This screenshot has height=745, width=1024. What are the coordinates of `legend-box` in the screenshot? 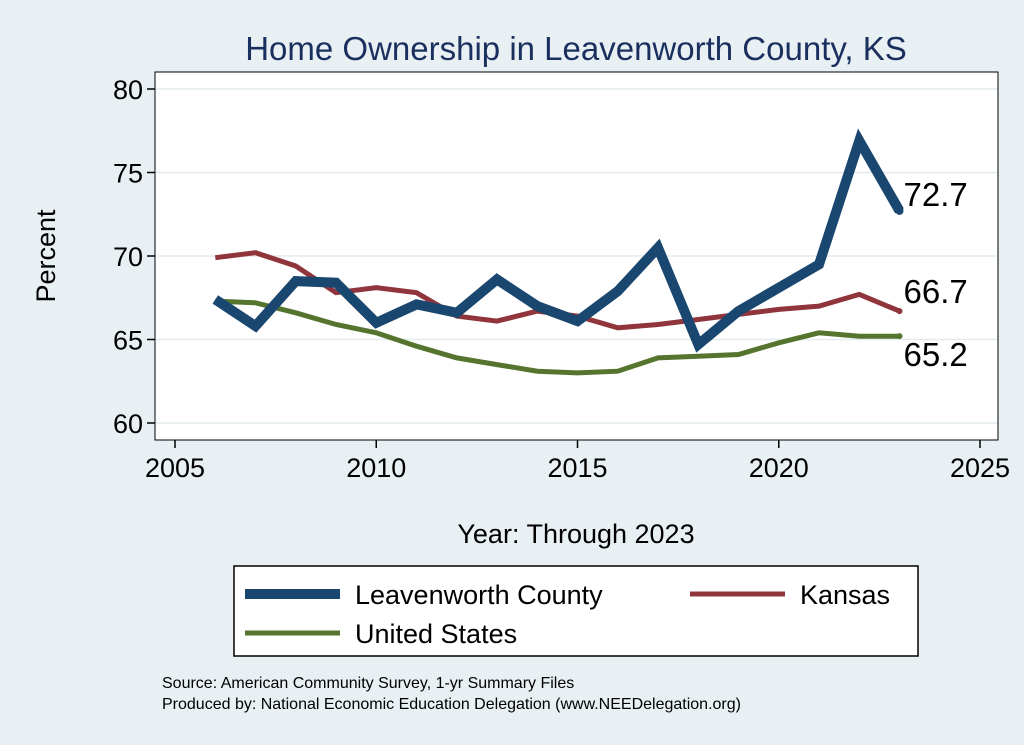 It's located at (576, 611).